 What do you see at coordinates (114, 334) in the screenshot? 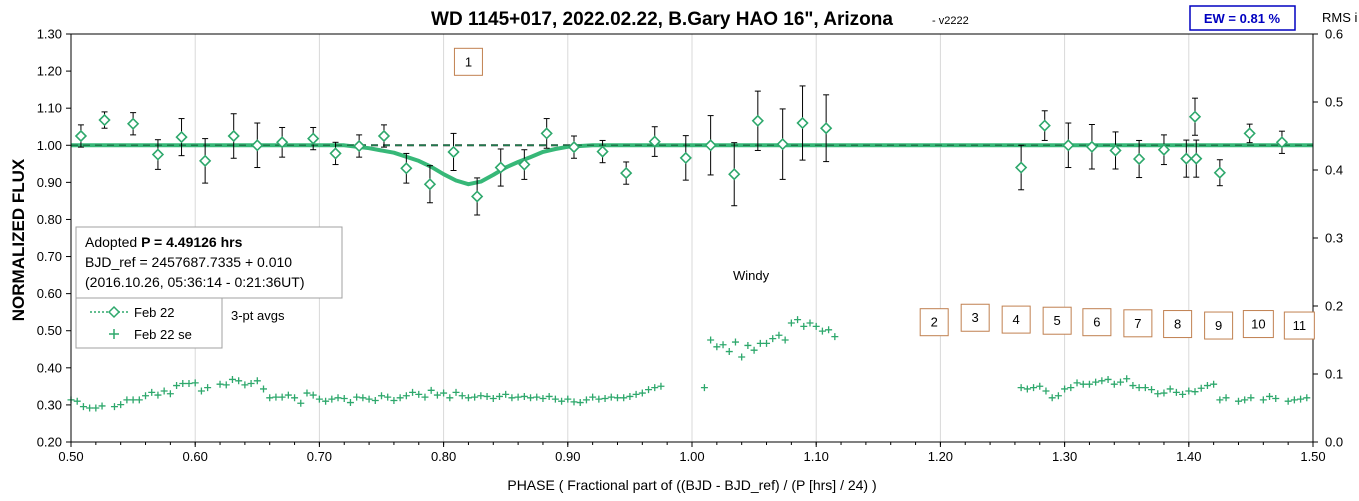
I see `legend-plus-icon` at bounding box center [114, 334].